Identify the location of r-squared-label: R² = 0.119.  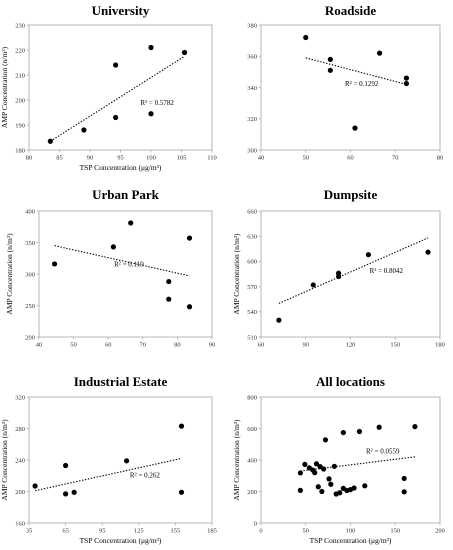
(129, 264).